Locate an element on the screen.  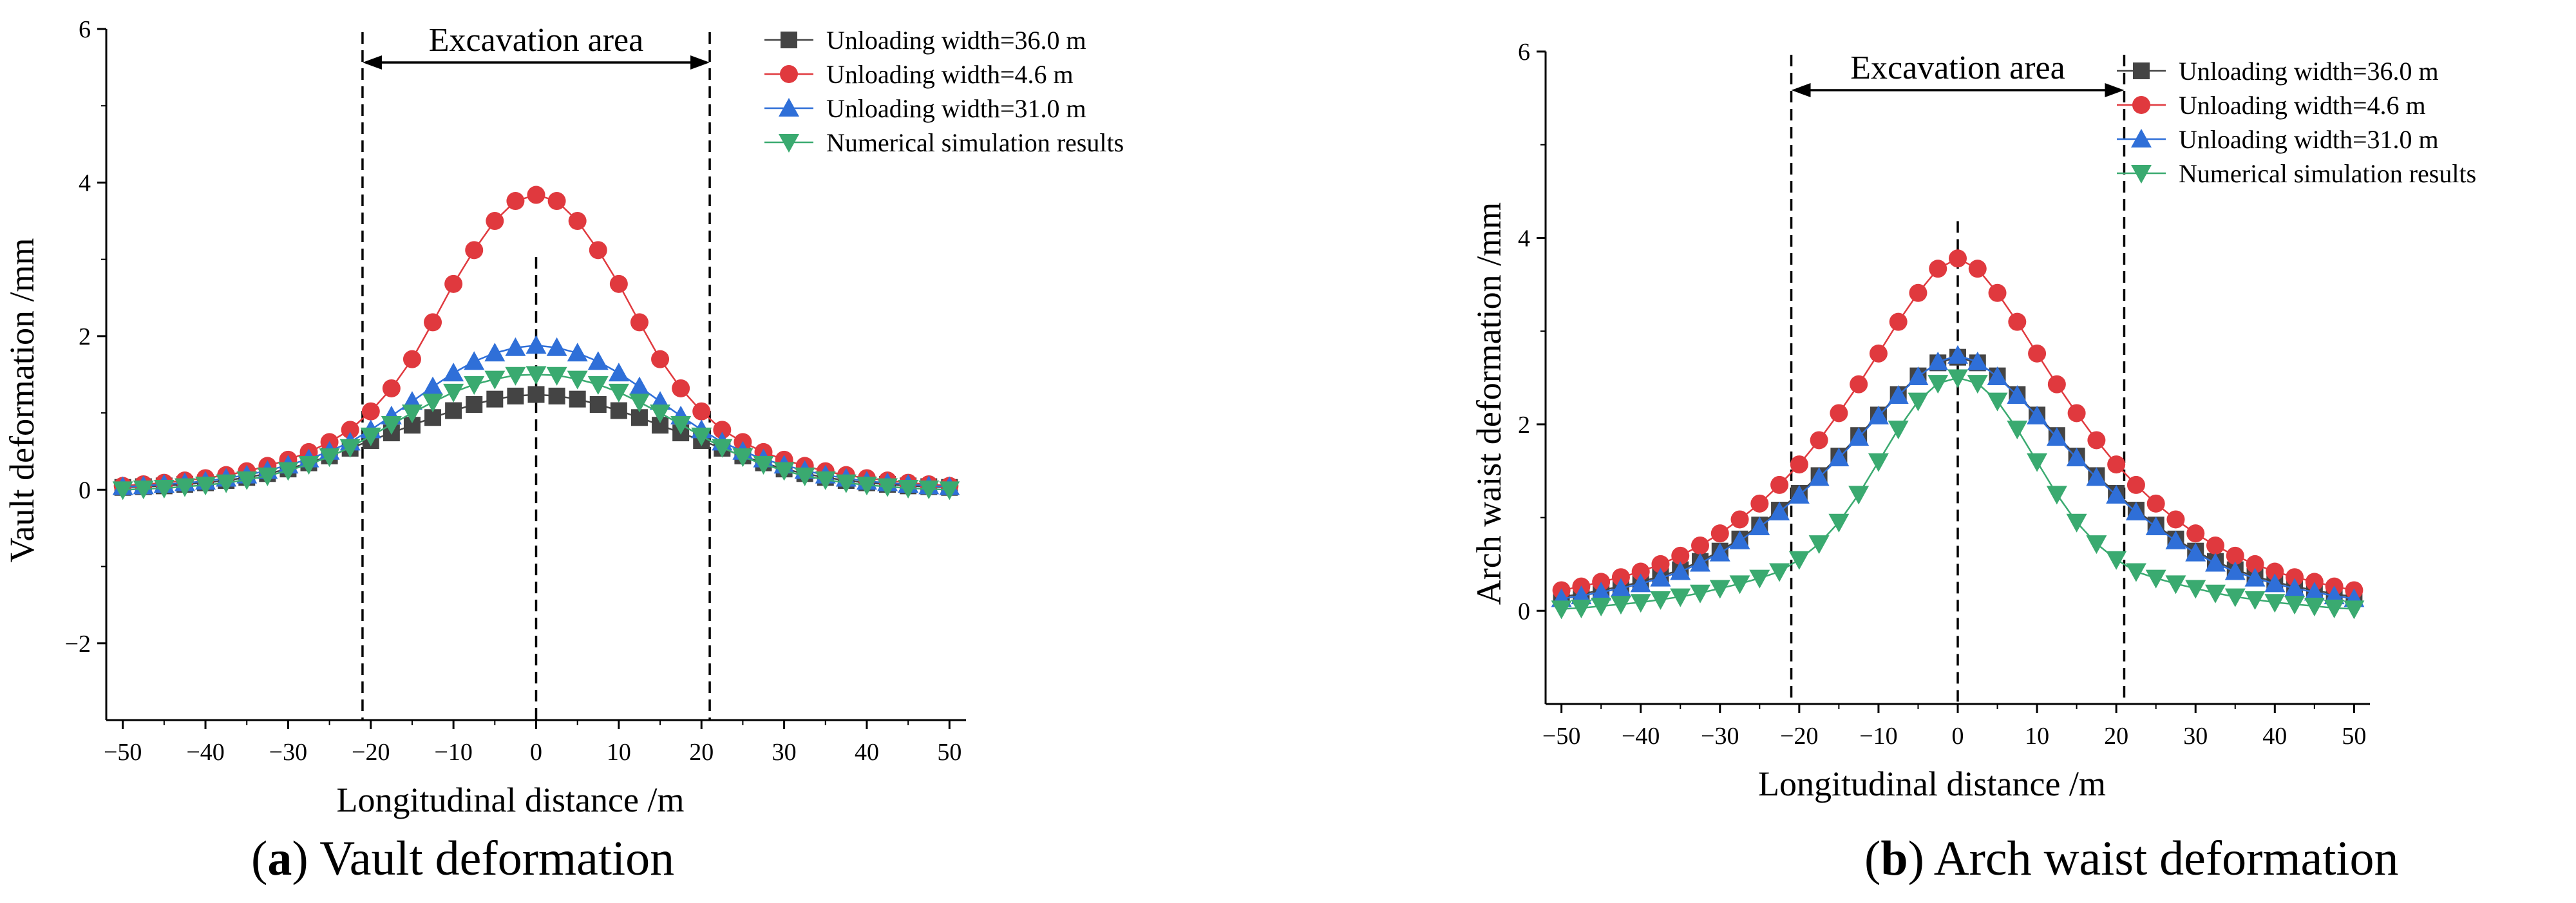
chart-a-y-tick-label: −2 is located at coordinates (78, 644).